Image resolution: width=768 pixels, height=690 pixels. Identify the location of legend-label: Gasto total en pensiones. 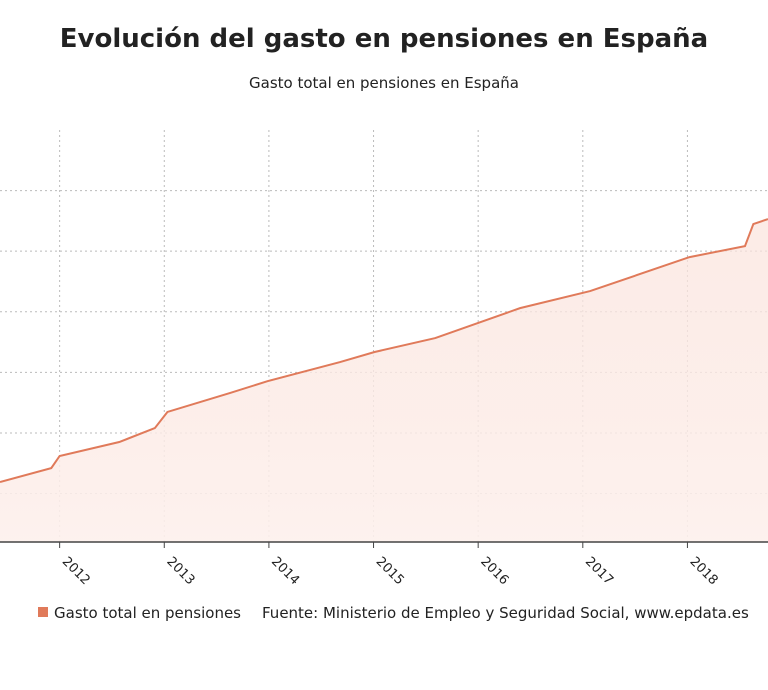
(147, 613).